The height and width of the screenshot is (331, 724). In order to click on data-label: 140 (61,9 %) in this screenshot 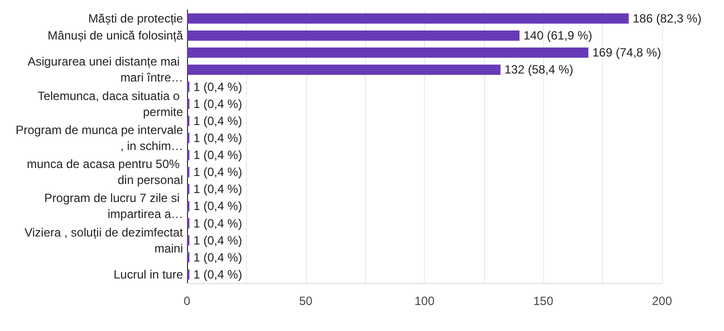, I will do `click(558, 35)`.